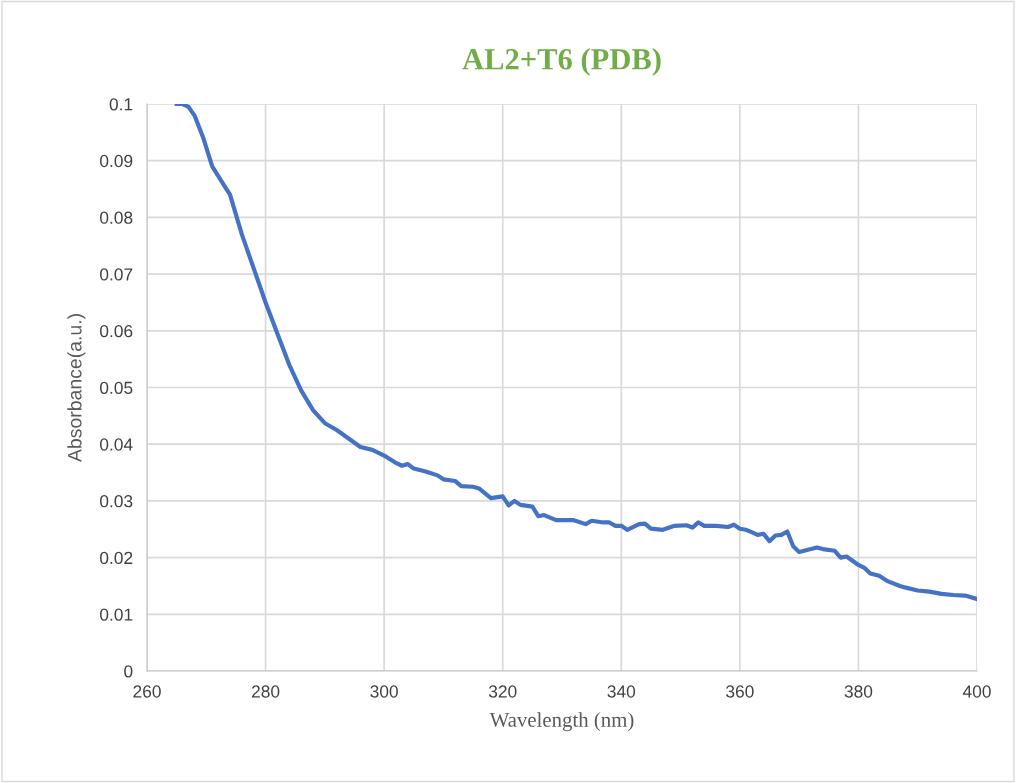 Image resolution: width=1016 pixels, height=783 pixels. Describe the element at coordinates (121, 104) in the screenshot. I see `y-tick-label: 0.1` at that location.